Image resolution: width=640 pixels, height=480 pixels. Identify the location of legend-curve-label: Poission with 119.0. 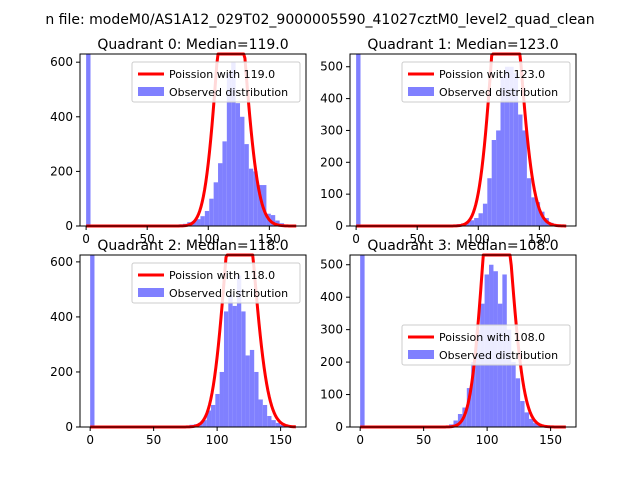
(222, 74).